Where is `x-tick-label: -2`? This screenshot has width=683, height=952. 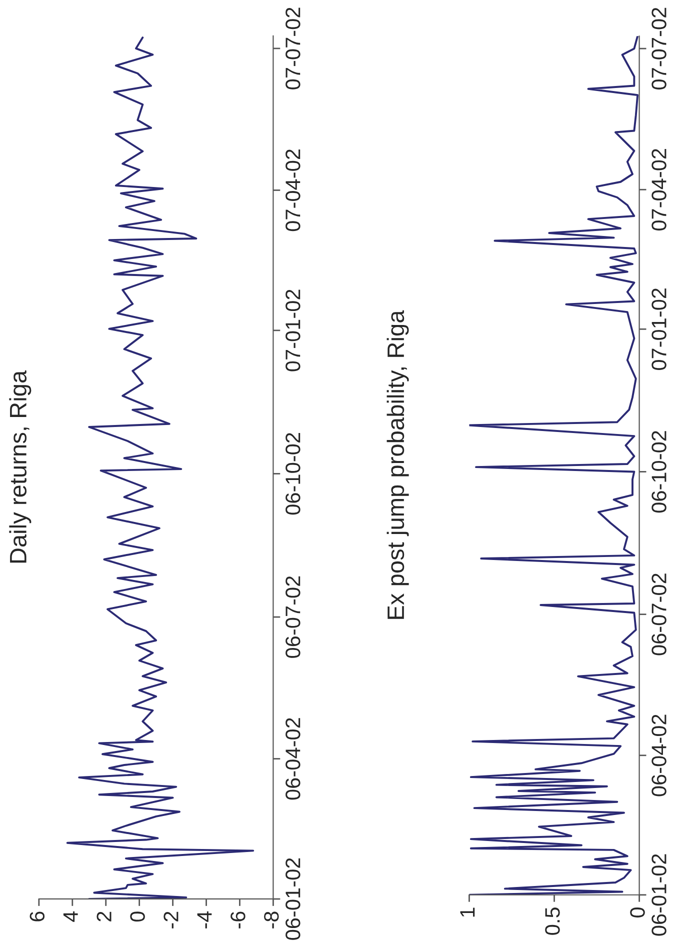 x-tick-label: -2 is located at coordinates (171, 920).